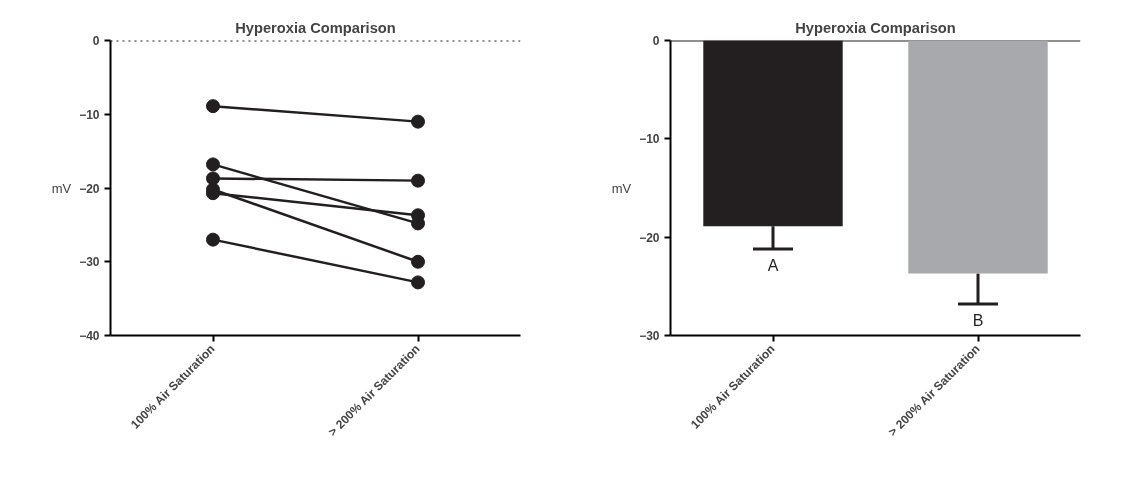 The height and width of the screenshot is (492, 1137). What do you see at coordinates (978, 321) in the screenshot?
I see `annotation: B` at bounding box center [978, 321].